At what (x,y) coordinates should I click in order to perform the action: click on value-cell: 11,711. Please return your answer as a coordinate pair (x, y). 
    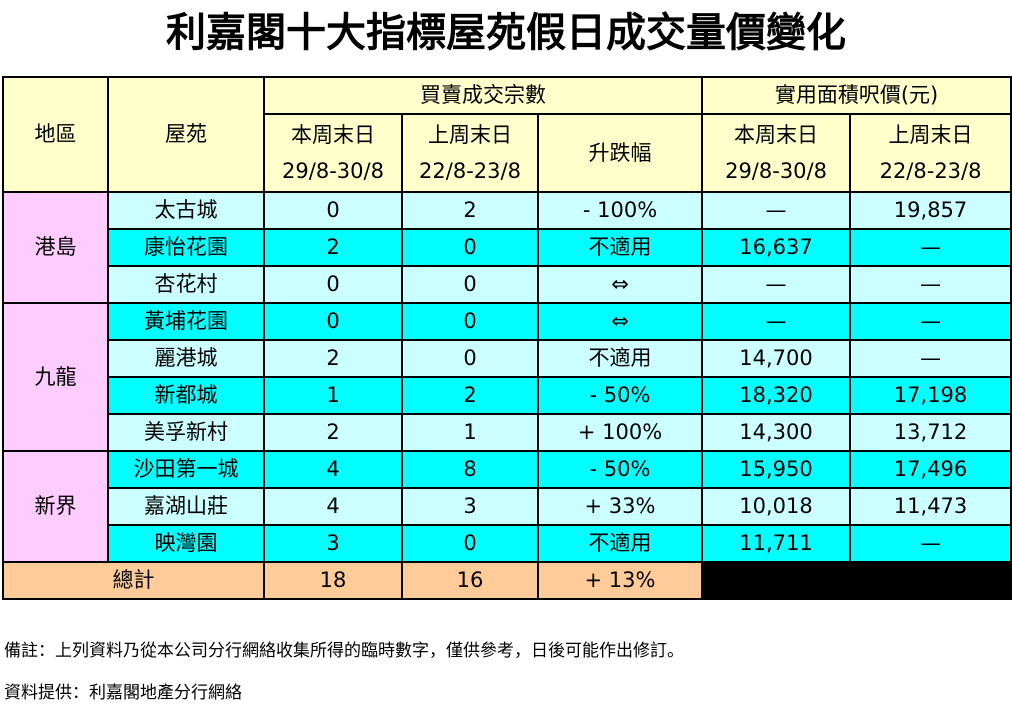
    Looking at the image, I should click on (776, 543).